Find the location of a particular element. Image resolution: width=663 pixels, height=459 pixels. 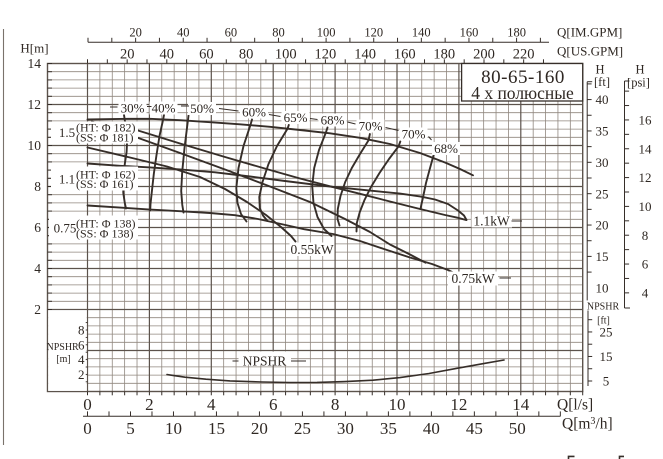

svg-text: (HT: Φ 162) is located at coordinates (106, 174).